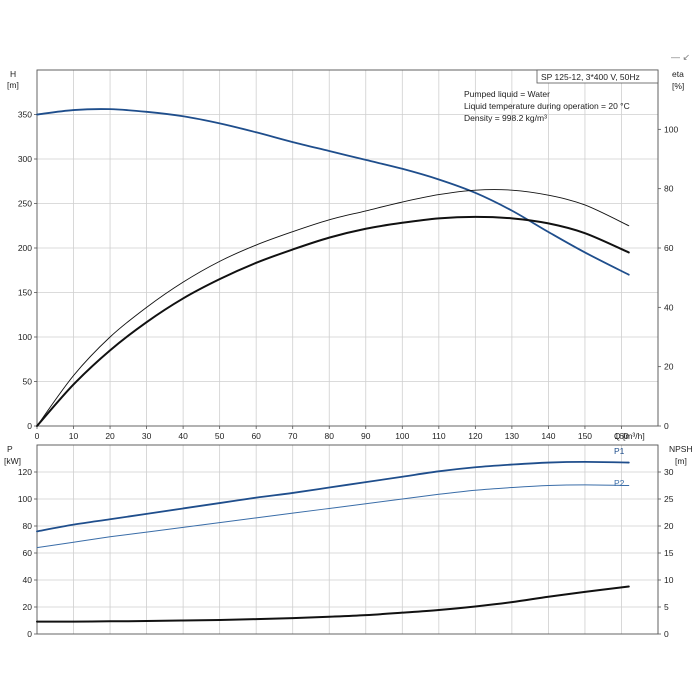  What do you see at coordinates (669, 189) in the screenshot?
I see `eta-tick-label: 80` at bounding box center [669, 189].